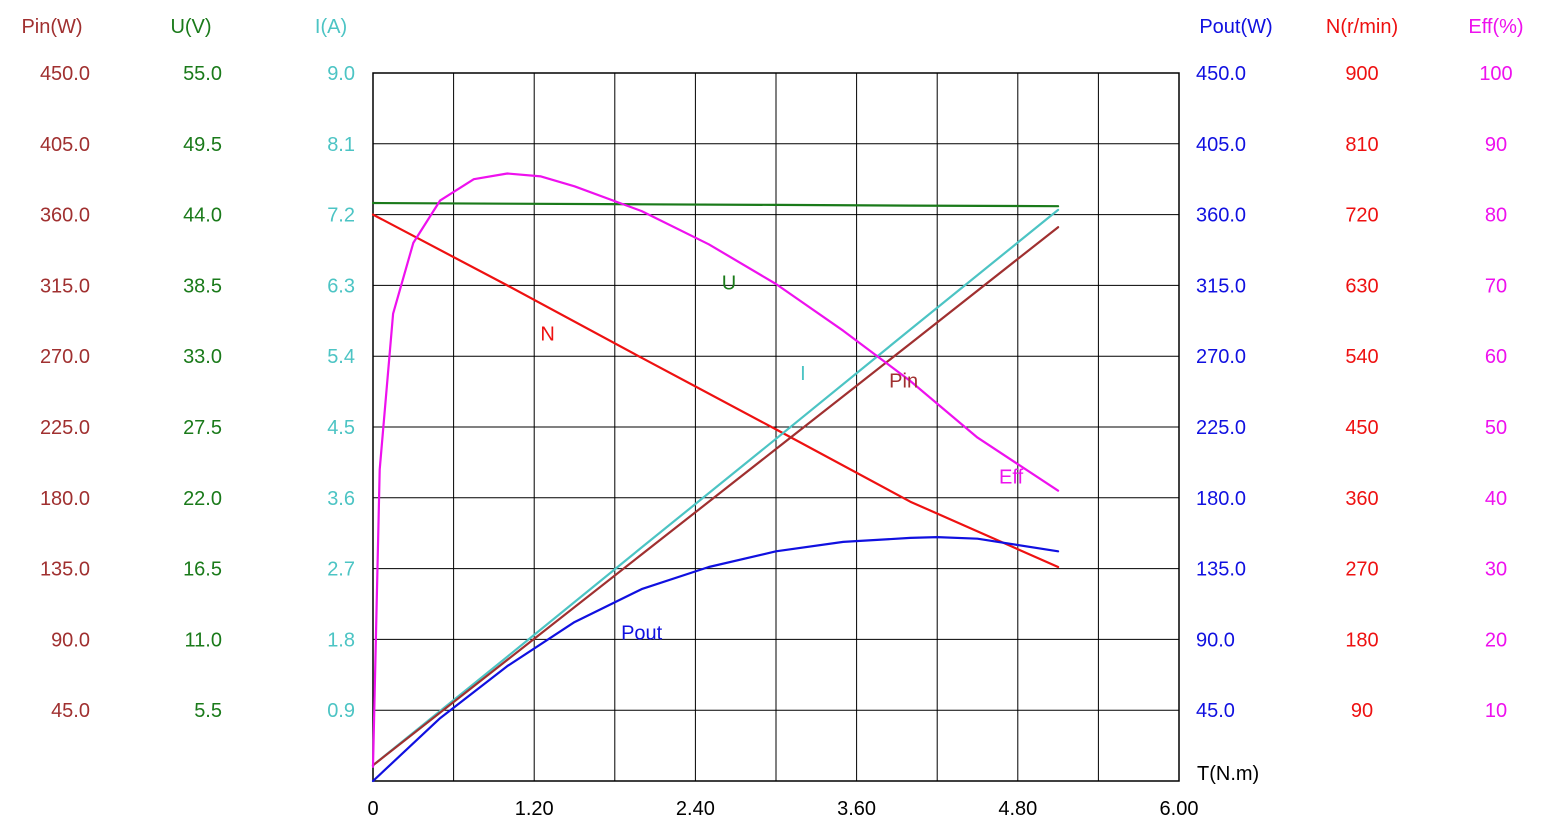 This screenshot has height=820, width=1542. Describe the element at coordinates (1496, 711) in the screenshot. I see `tick-label-eff: 10` at that location.